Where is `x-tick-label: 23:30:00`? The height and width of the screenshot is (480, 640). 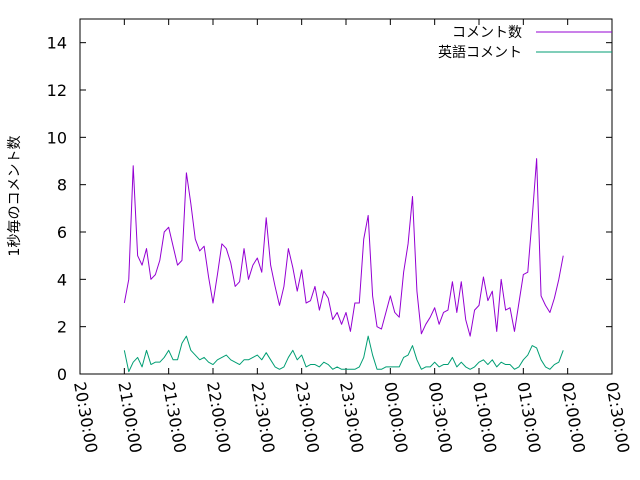 x-tick-label: 23:30:00 is located at coordinates (351, 417).